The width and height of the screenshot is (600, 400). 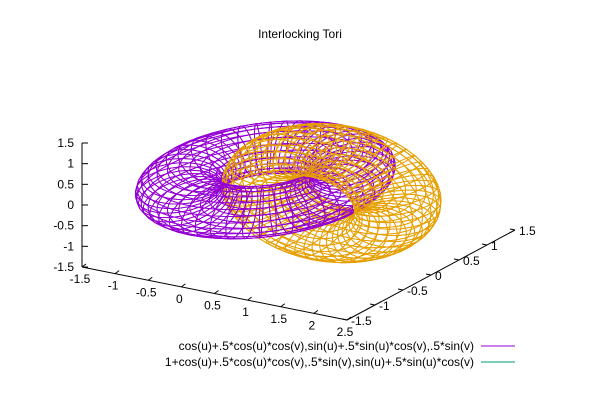 I want to click on x-tick-label: 0, so click(x=179, y=299).